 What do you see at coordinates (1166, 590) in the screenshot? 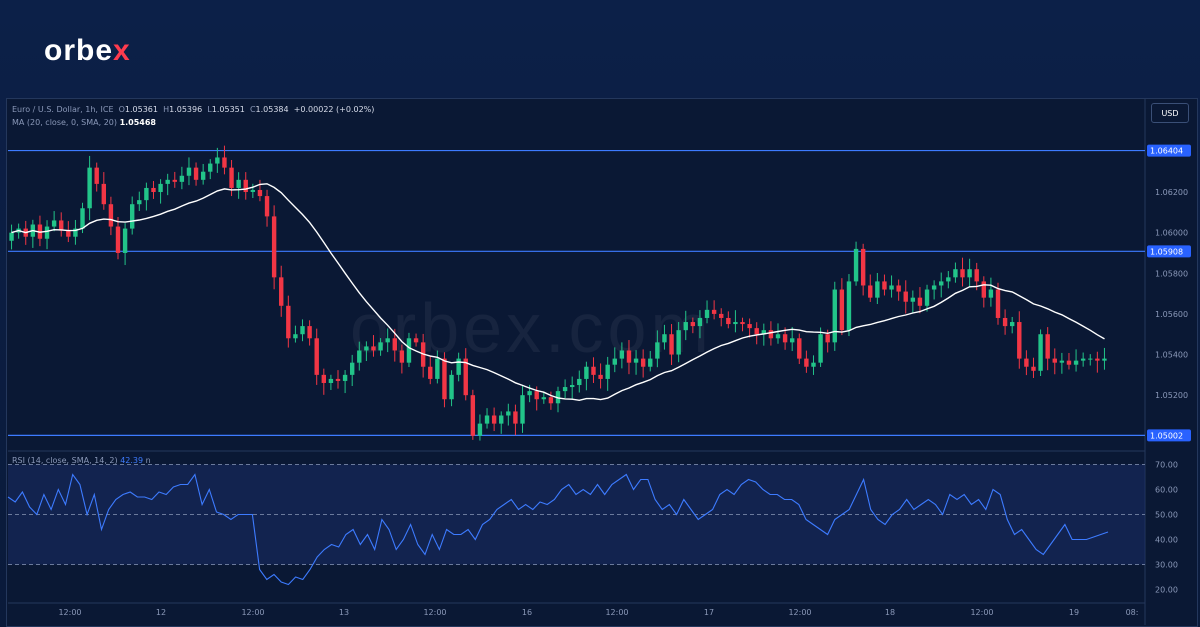
I see `rsi-tick-label: 20.00` at bounding box center [1166, 590].